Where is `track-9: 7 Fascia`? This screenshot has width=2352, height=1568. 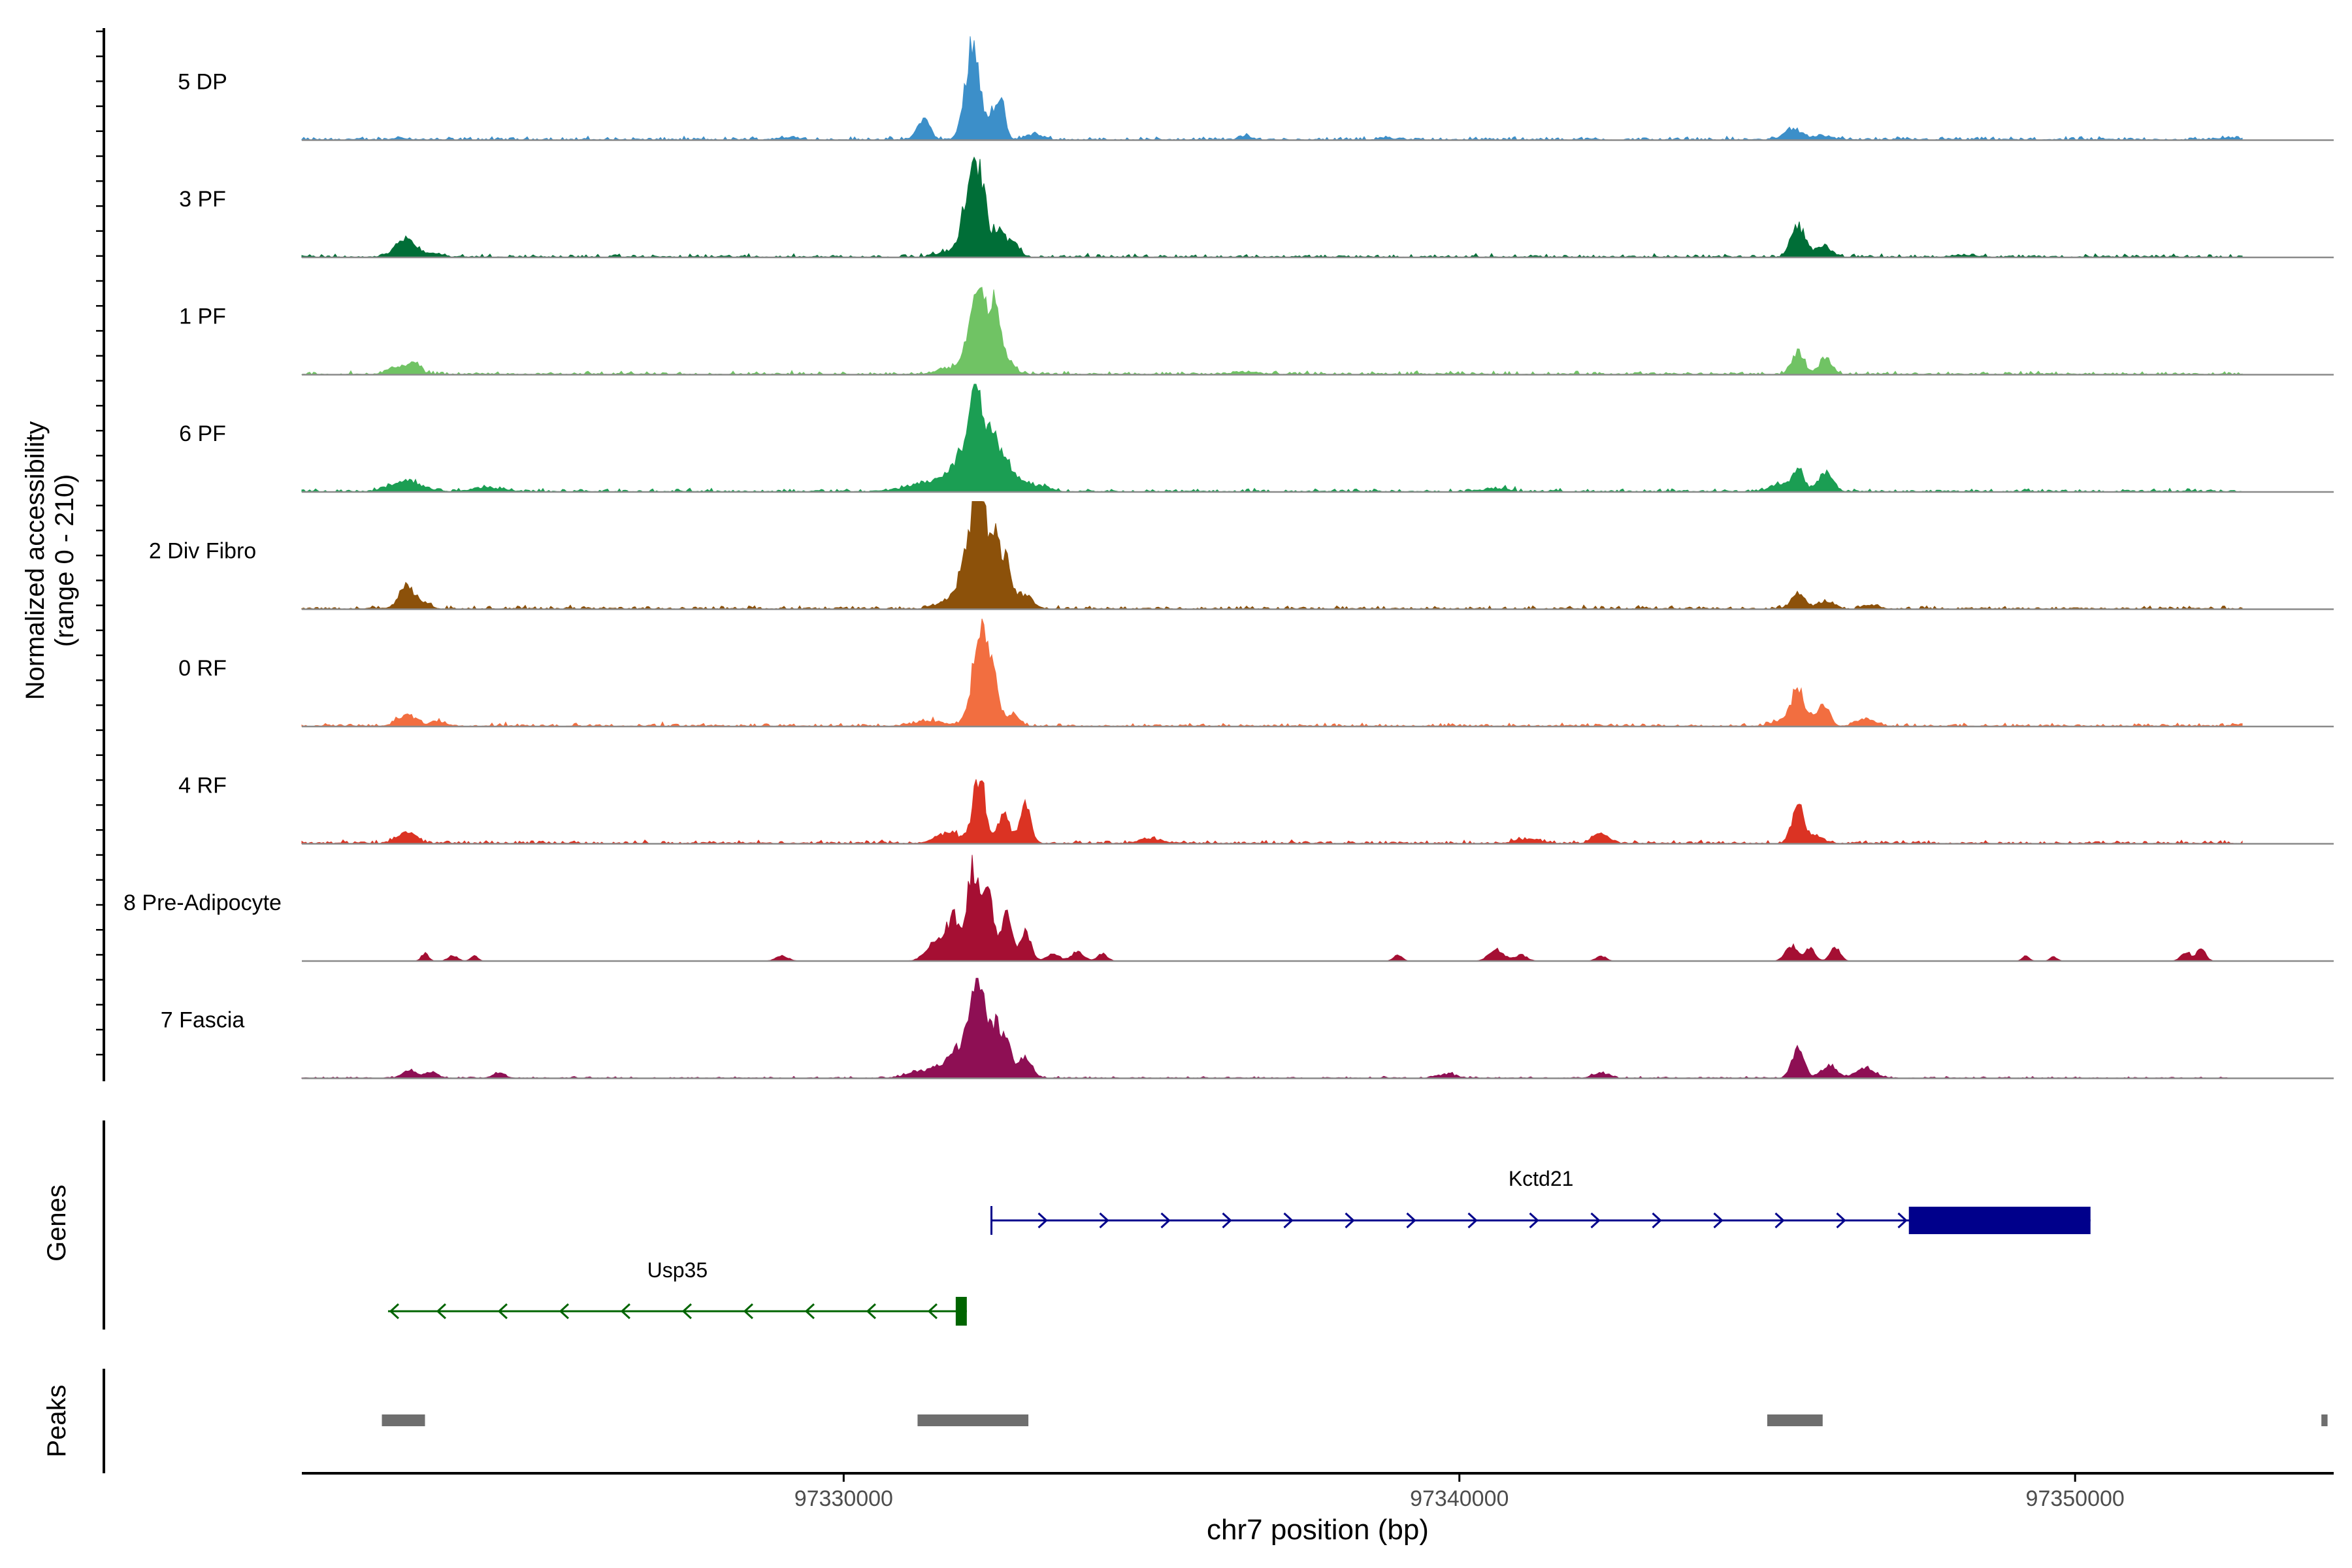
track-9: 7 Fascia is located at coordinates (1247, 1028).